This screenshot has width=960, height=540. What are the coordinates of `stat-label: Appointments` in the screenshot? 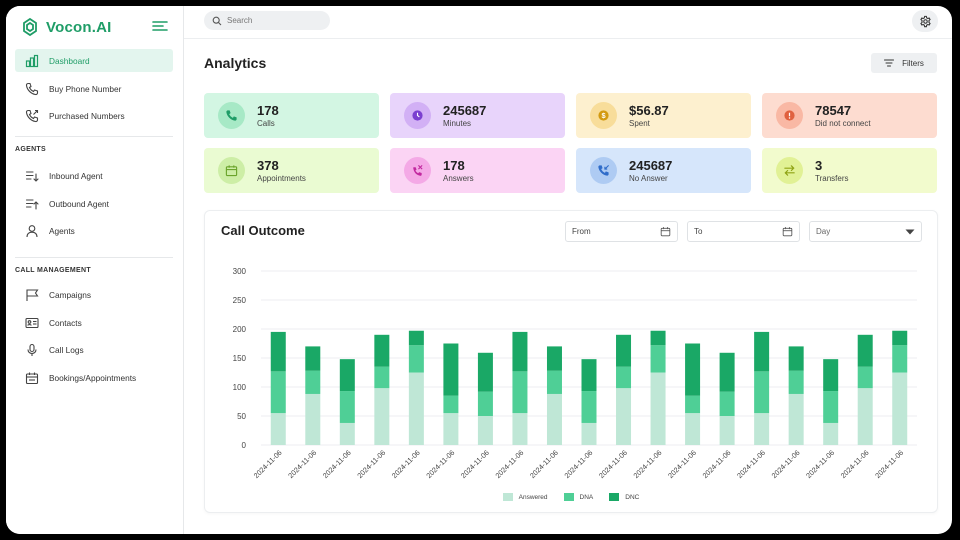 It's located at (281, 178).